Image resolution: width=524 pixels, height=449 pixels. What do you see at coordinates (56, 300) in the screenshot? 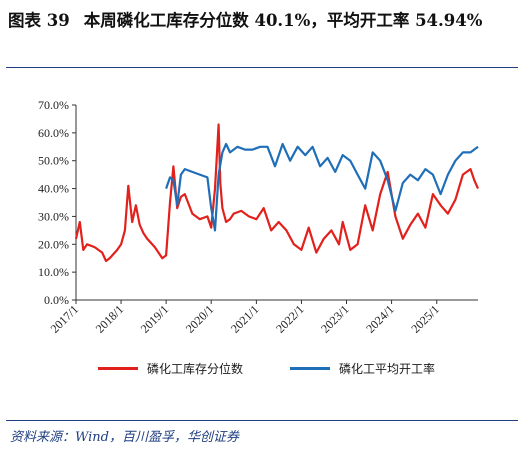
I see `y-tick-label: 0.0%` at bounding box center [56, 300].